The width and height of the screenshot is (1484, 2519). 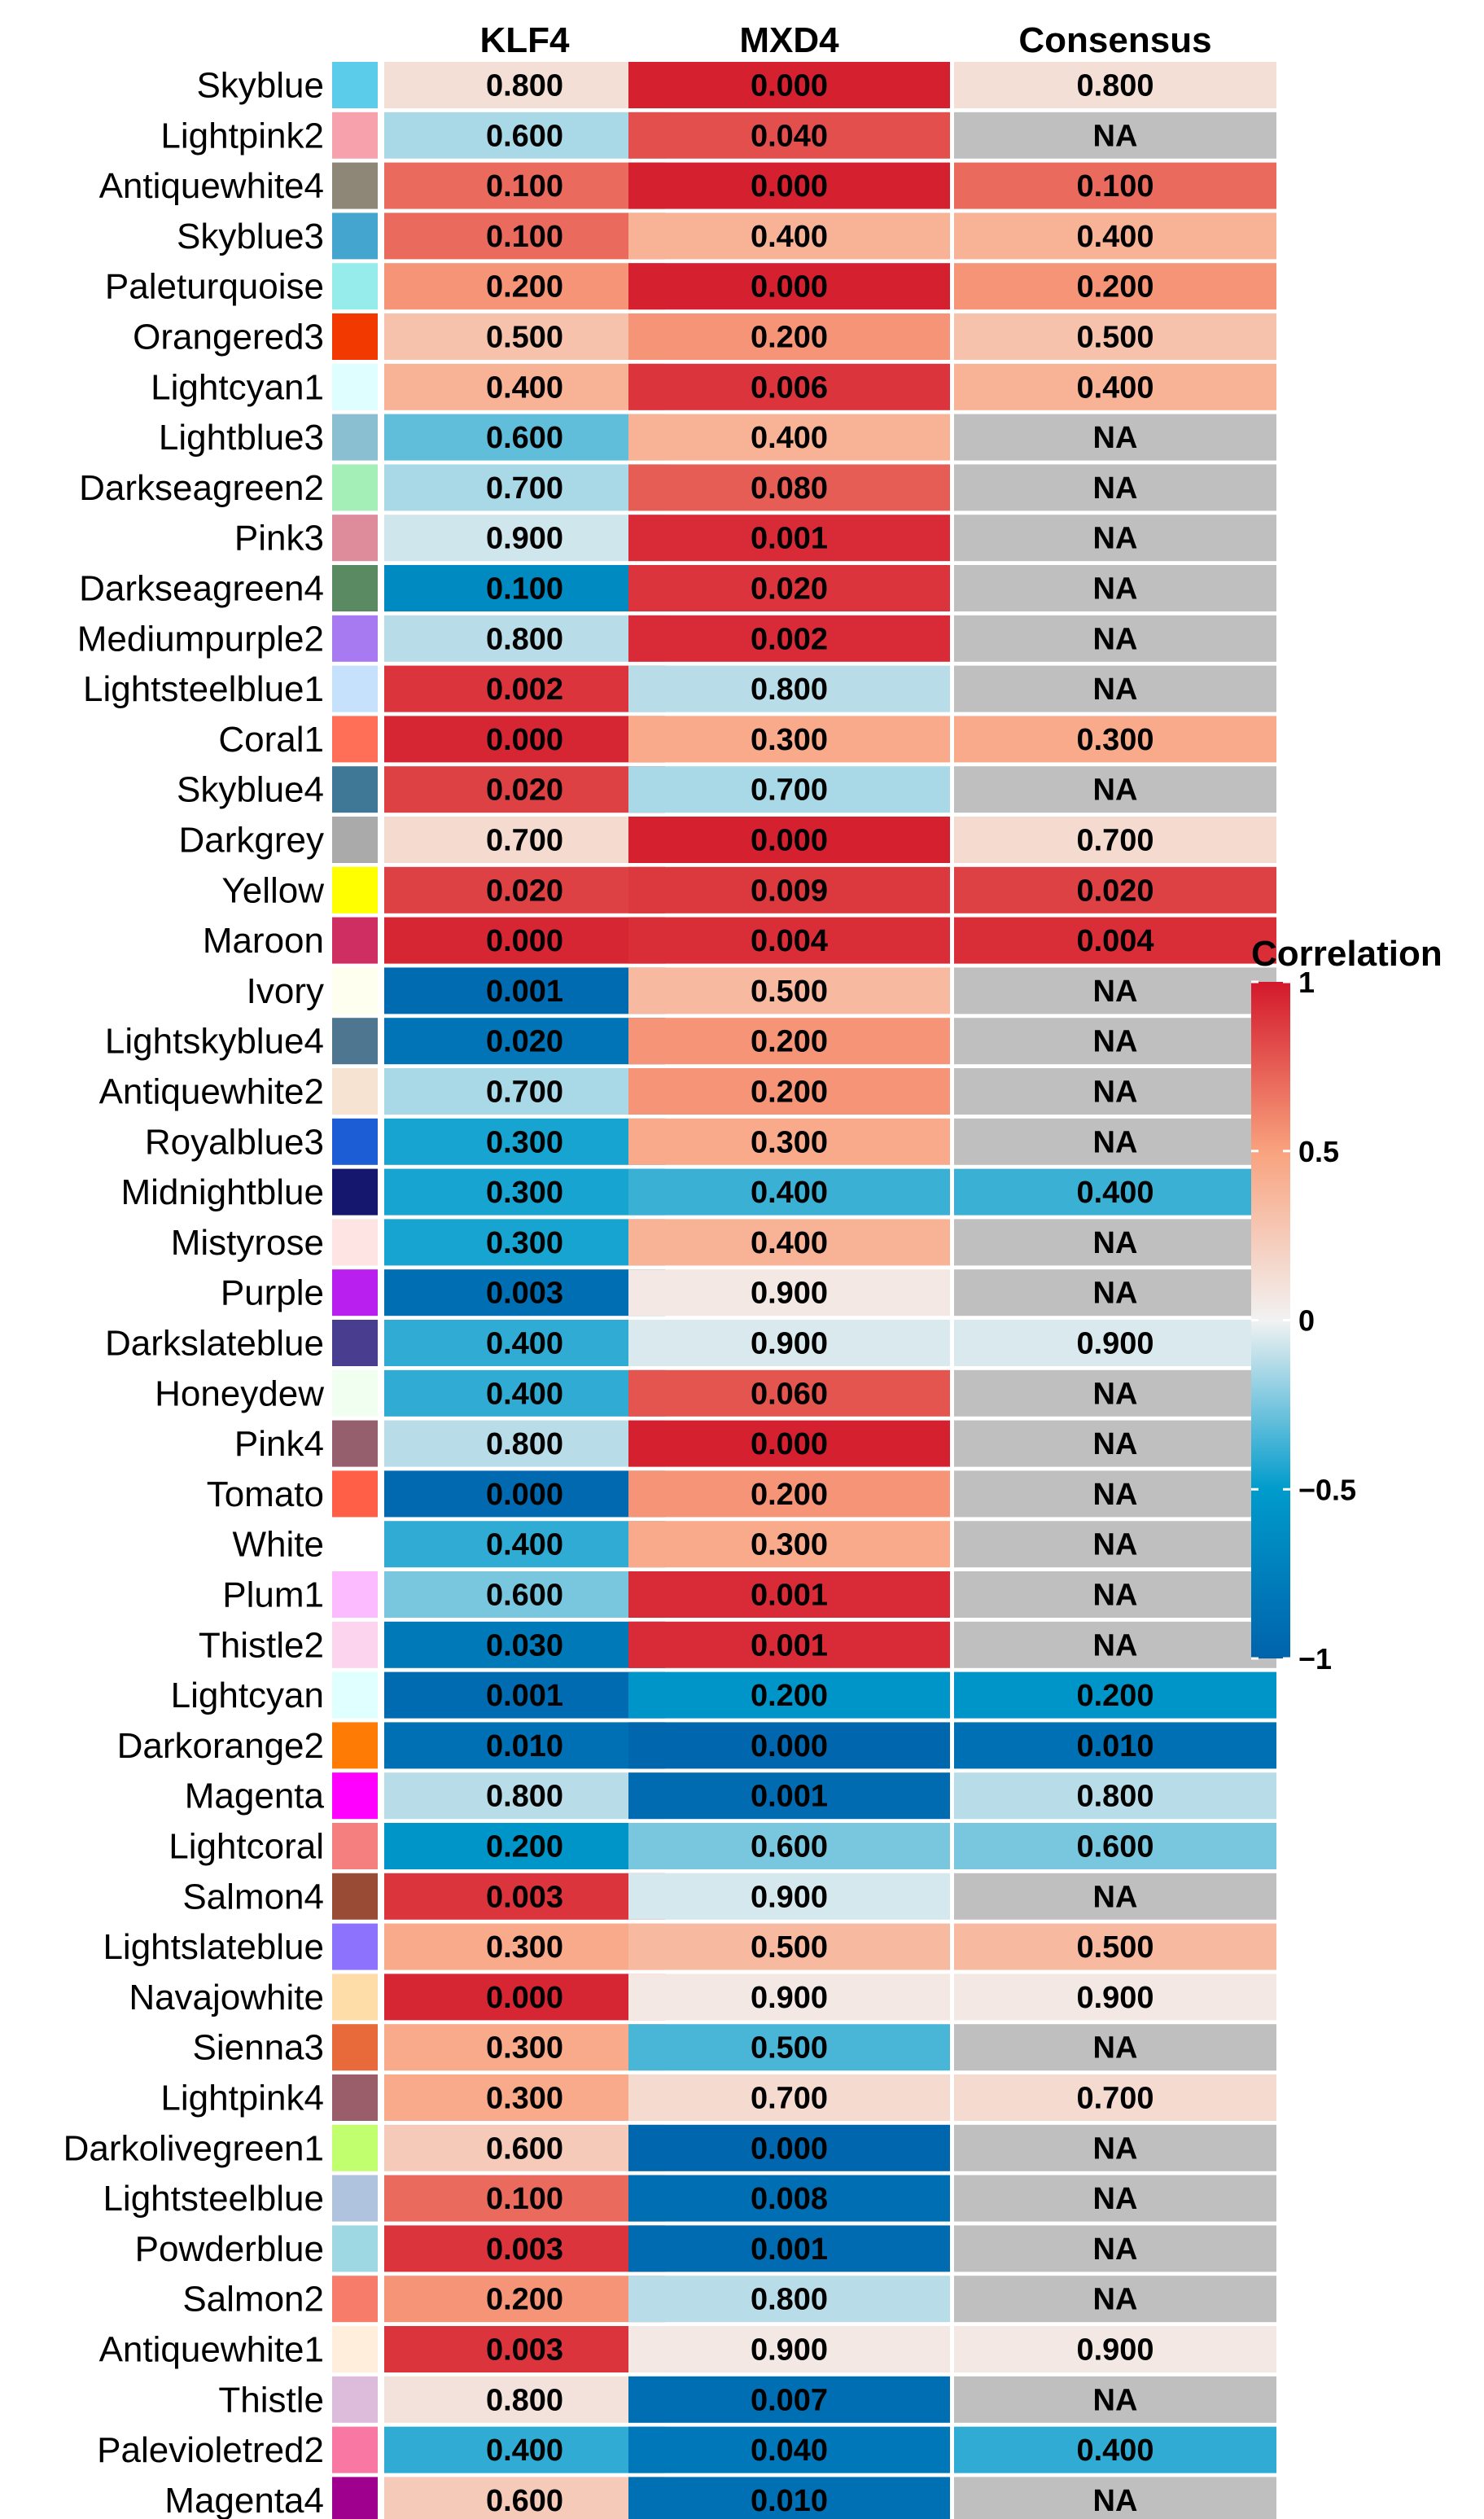 What do you see at coordinates (846, 40) in the screenshot?
I see `column-headers: KLF4 MXD4 Consensus` at bounding box center [846, 40].